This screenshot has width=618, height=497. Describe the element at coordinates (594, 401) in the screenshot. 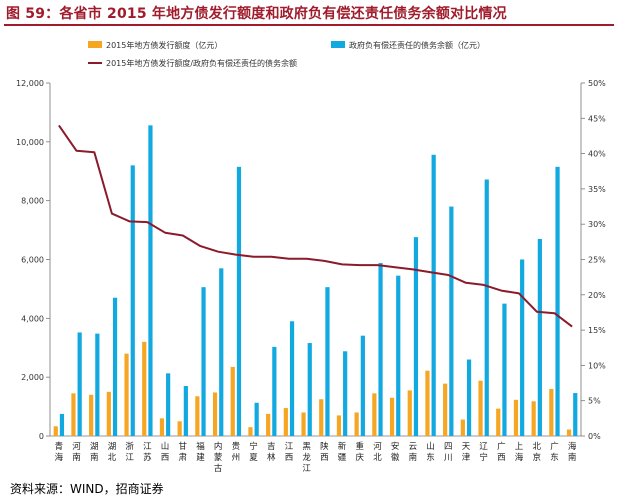

I see `y-right-tick-label: 5%` at that location.